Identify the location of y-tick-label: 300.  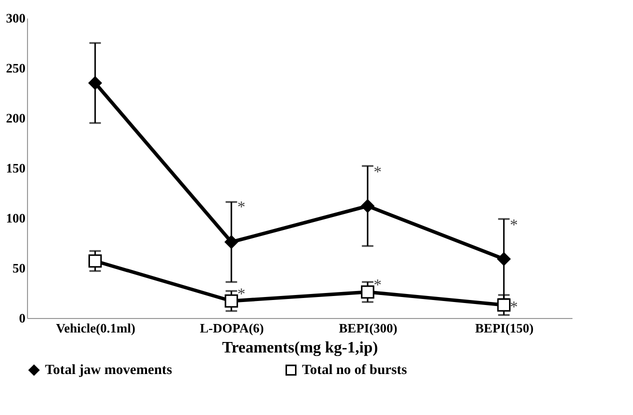
(16, 18).